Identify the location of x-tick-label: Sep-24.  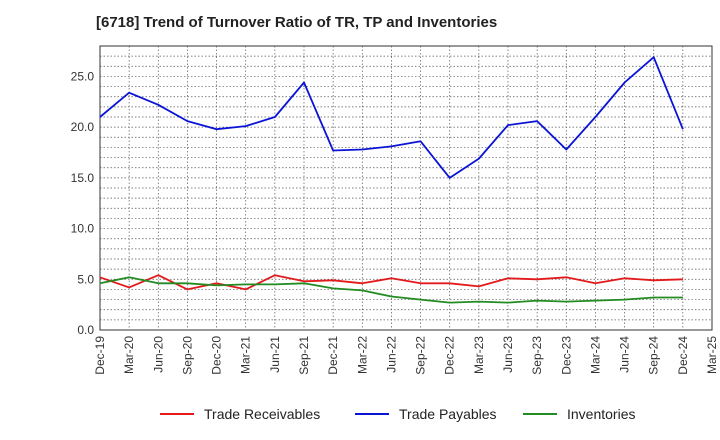
(654, 355).